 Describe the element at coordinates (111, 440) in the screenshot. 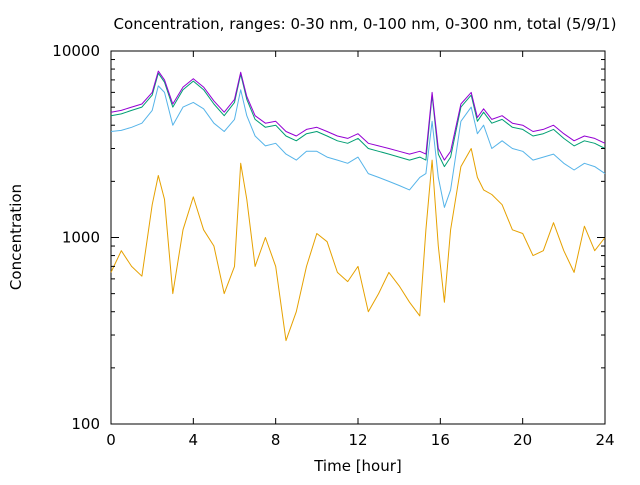

I see `x-tick-label: 0` at that location.